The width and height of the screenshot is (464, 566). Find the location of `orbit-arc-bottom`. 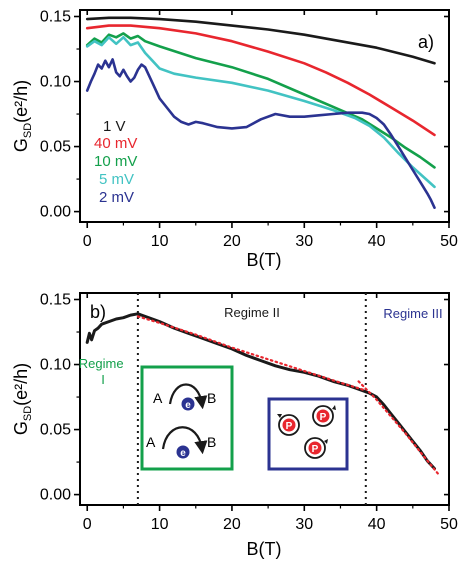

orbit-arc-bottom is located at coordinates (184, 440).